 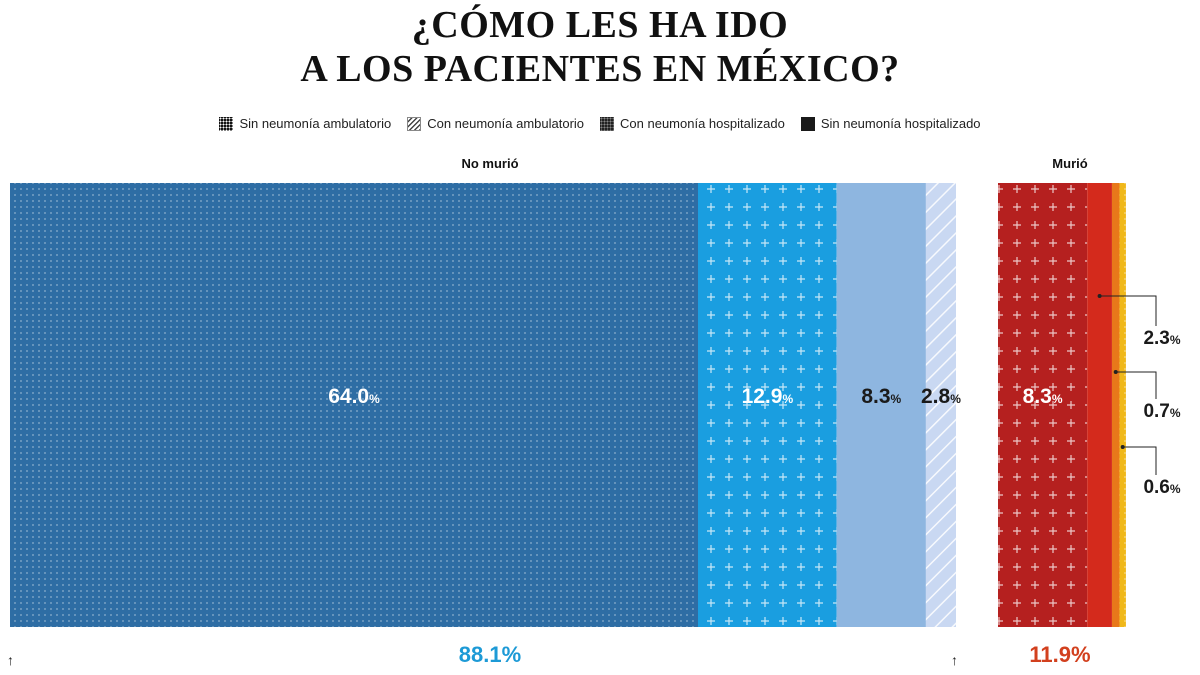 What do you see at coordinates (1161, 338) in the screenshot?
I see `data-label: 2.3%` at bounding box center [1161, 338].